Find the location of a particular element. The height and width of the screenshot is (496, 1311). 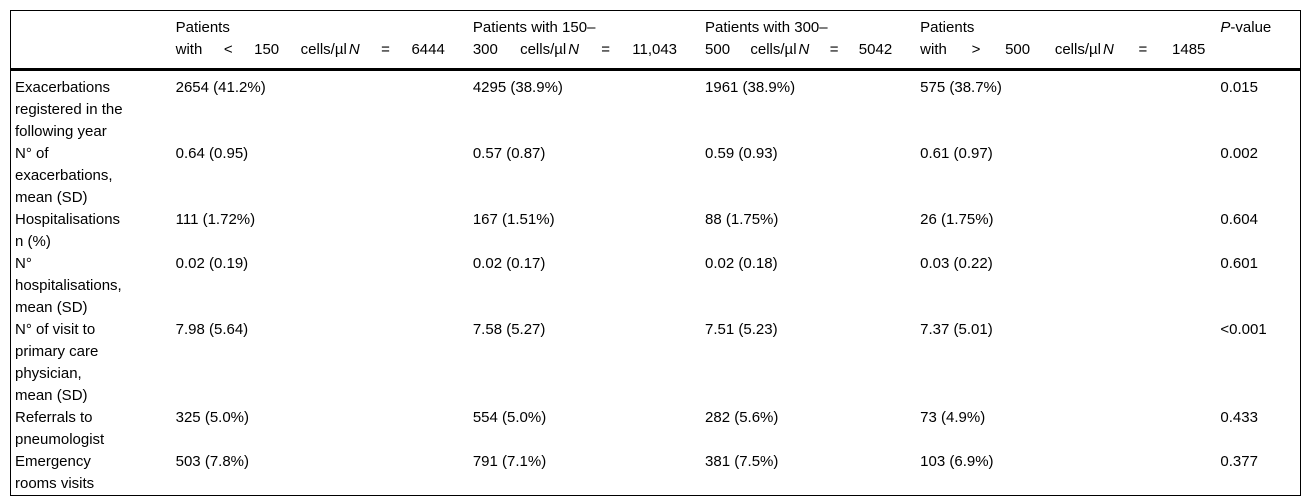

cell-p-value: 0.601 is located at coordinates (1239, 263).